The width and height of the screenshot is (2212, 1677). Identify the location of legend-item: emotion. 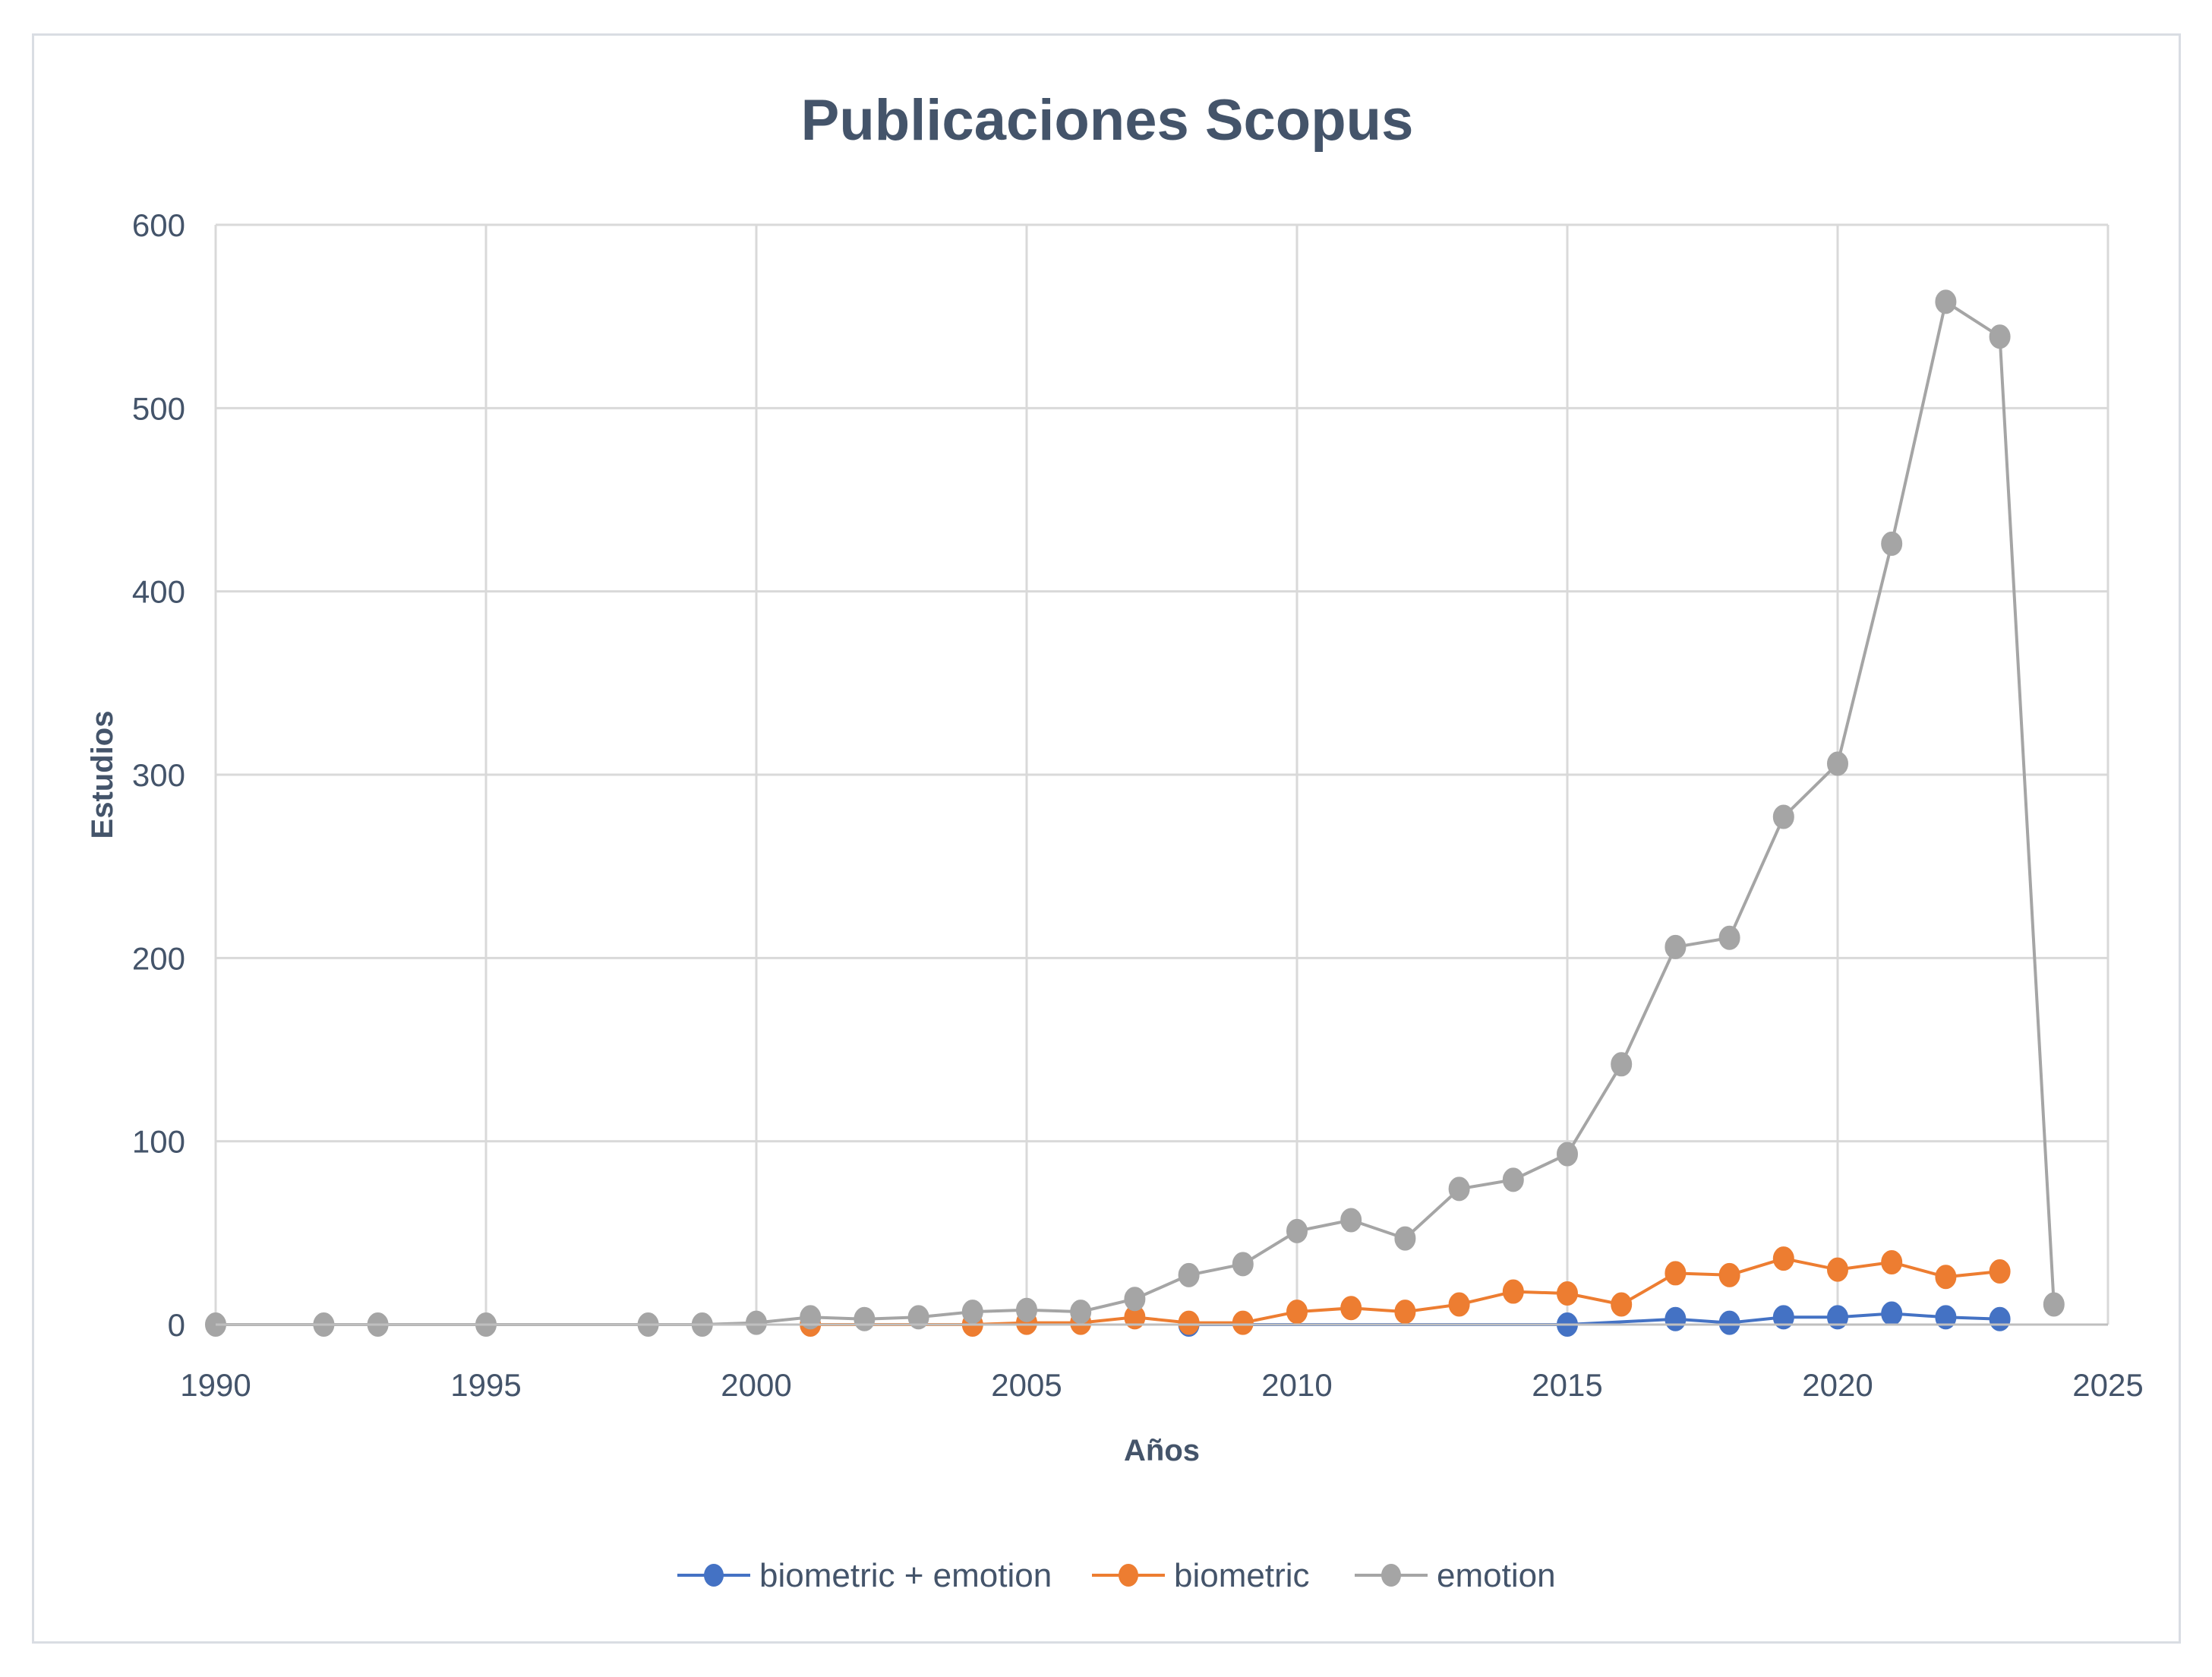
(1455, 1575).